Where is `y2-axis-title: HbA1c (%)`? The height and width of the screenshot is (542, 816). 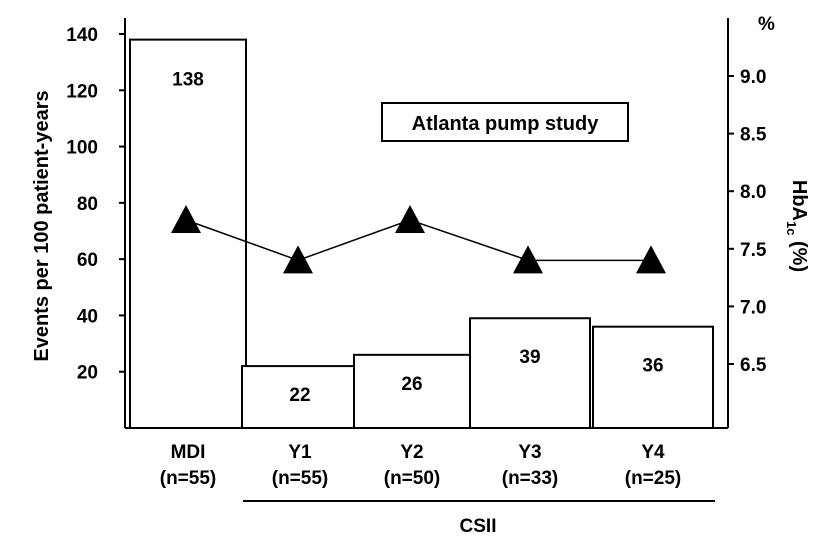 y2-axis-title: HbA1c (%) is located at coordinates (797, 226).